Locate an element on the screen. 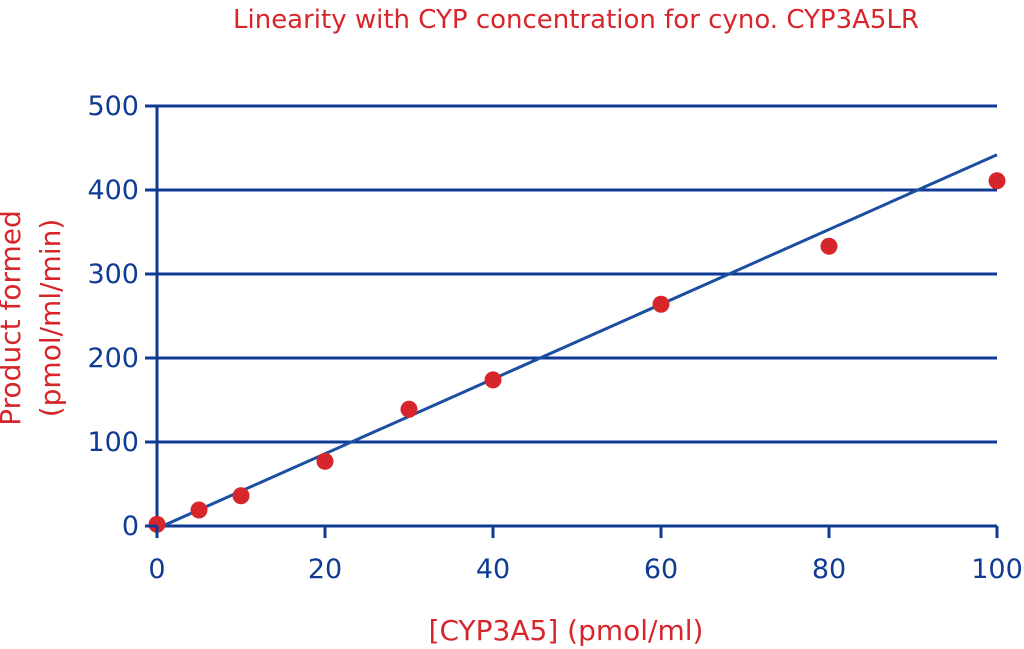 Image resolution: width=1024 pixels, height=649 pixels. x-tick-layer: 0 20 40 60 80 100 is located at coordinates (585, 555).